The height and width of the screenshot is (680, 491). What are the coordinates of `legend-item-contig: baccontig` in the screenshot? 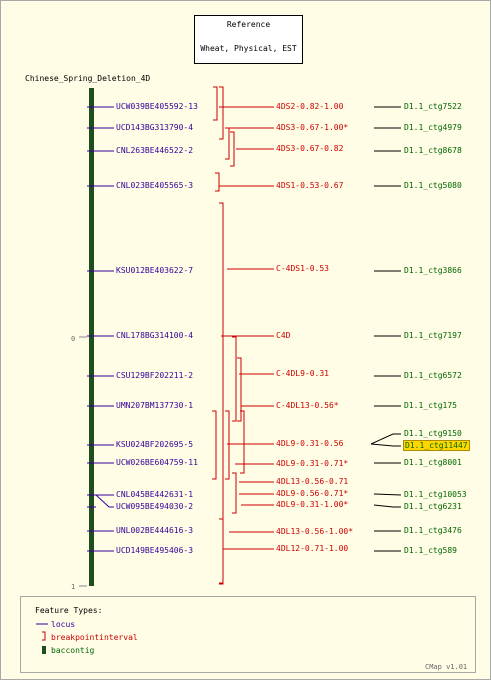 It's located at (73, 650).